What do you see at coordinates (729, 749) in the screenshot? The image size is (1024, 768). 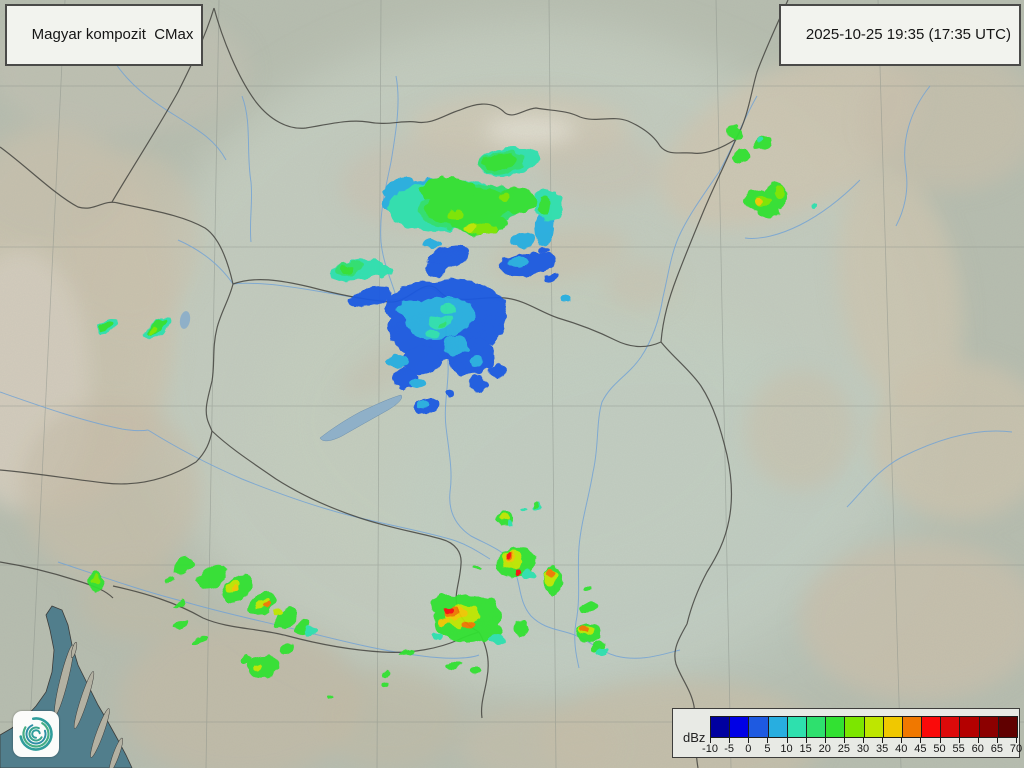 I see `legend-tick-label: -5` at bounding box center [729, 749].